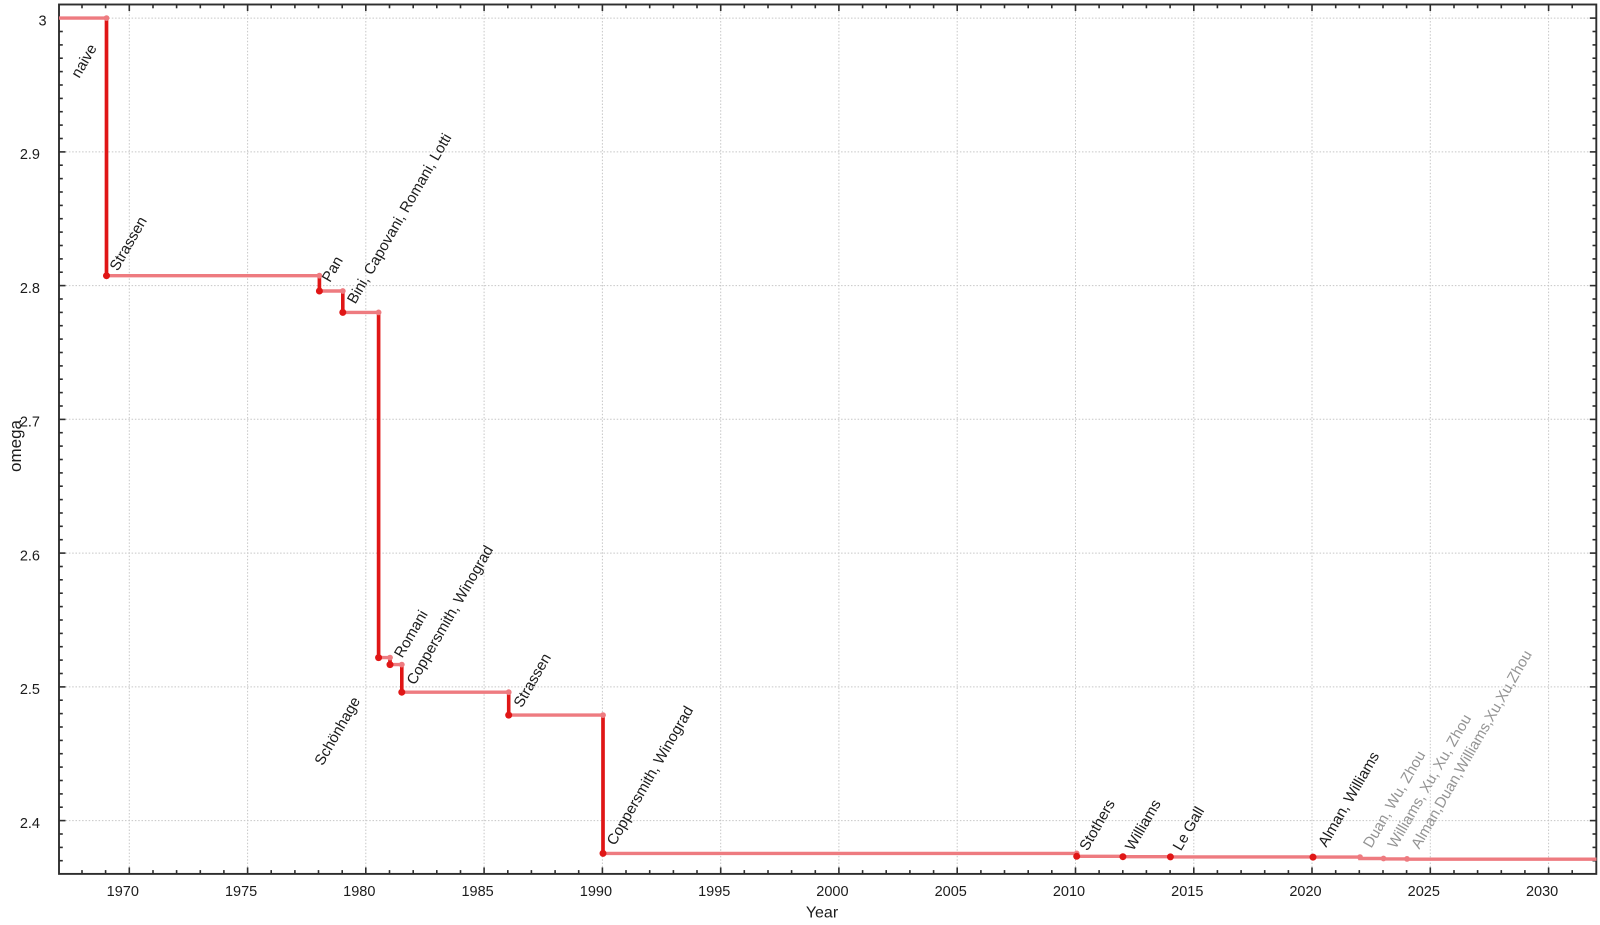 This screenshot has height=925, width=1600. What do you see at coordinates (1187, 892) in the screenshot?
I see `svg-text: 2015` at bounding box center [1187, 892].